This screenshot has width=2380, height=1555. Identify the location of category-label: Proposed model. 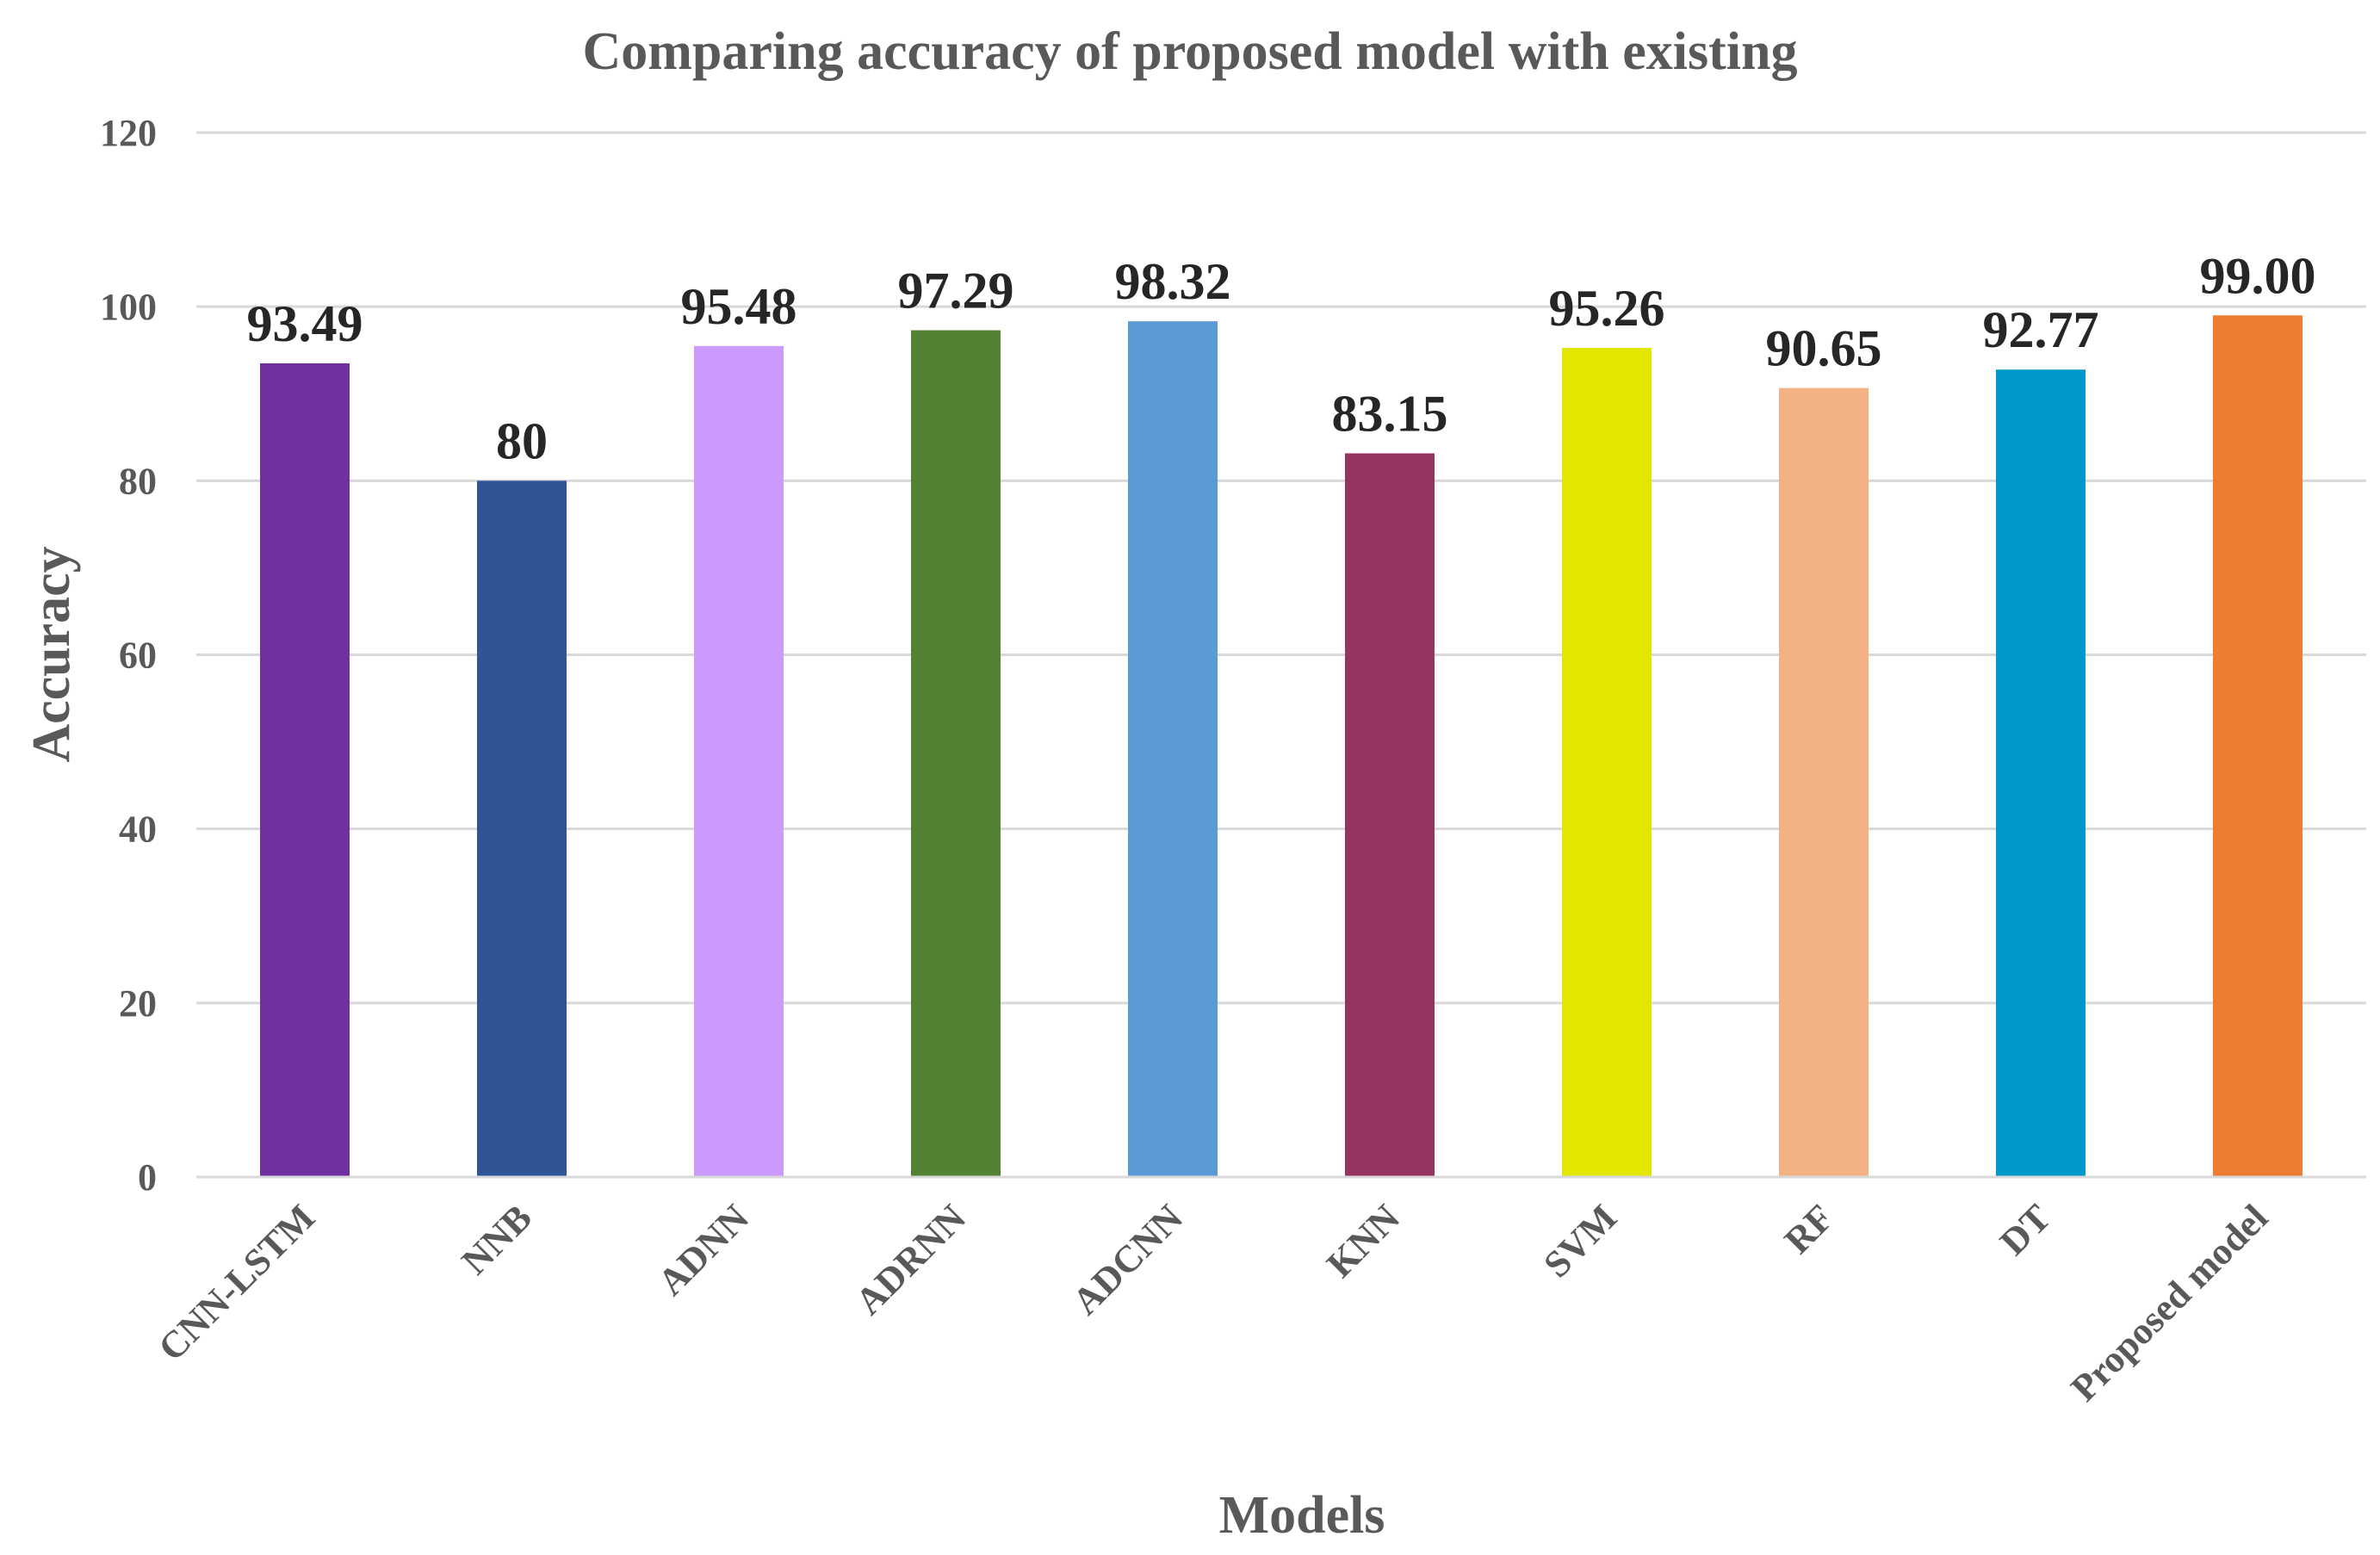
(2170, 1302).